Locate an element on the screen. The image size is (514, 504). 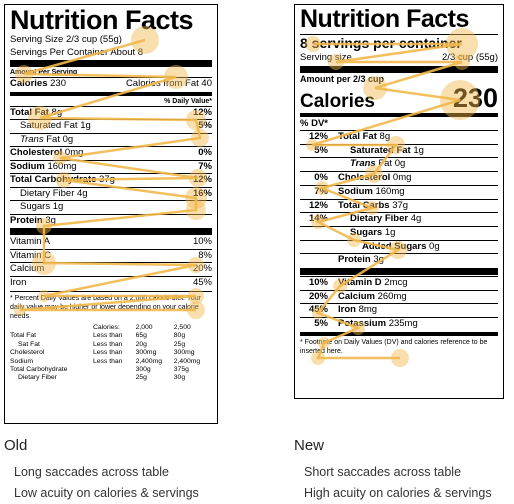
new-vitamin-row-name: Potassium is located at coordinates (362, 324).